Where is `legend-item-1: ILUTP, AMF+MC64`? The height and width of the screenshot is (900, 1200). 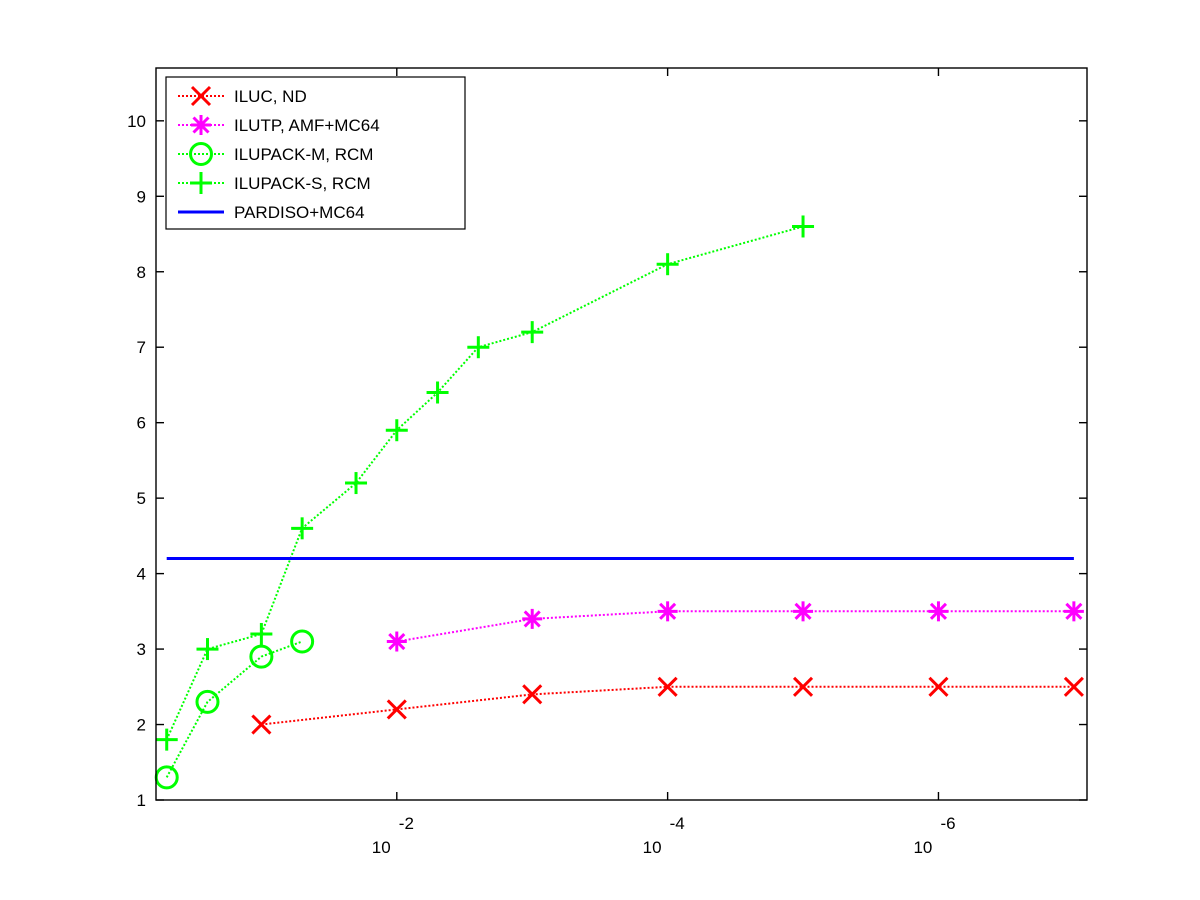
legend-item-1: ILUTP, AMF+MC64 is located at coordinates (279, 125).